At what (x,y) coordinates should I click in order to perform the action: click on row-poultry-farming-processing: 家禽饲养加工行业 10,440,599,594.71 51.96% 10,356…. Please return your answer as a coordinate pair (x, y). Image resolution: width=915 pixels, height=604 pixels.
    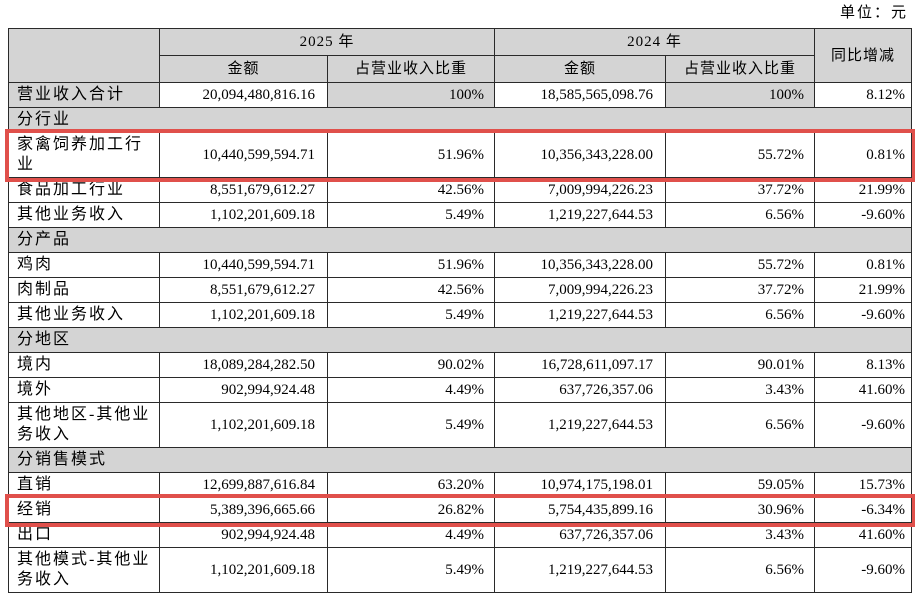
    Looking at the image, I should click on (459, 155).